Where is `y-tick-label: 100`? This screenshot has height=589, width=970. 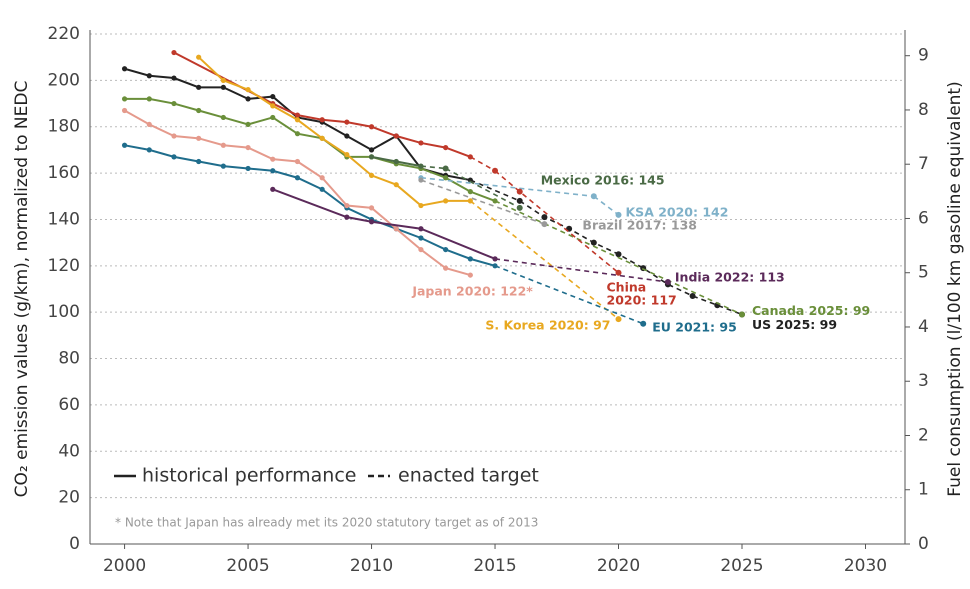
y-tick-label: 100 is located at coordinates (64, 312).